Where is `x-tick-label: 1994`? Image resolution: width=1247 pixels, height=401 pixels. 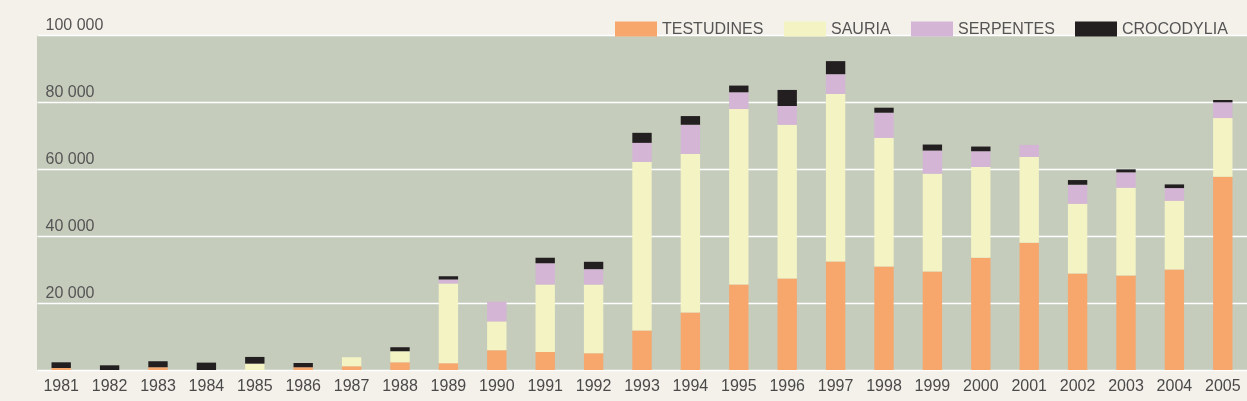 x-tick-label: 1994 is located at coordinates (690, 385).